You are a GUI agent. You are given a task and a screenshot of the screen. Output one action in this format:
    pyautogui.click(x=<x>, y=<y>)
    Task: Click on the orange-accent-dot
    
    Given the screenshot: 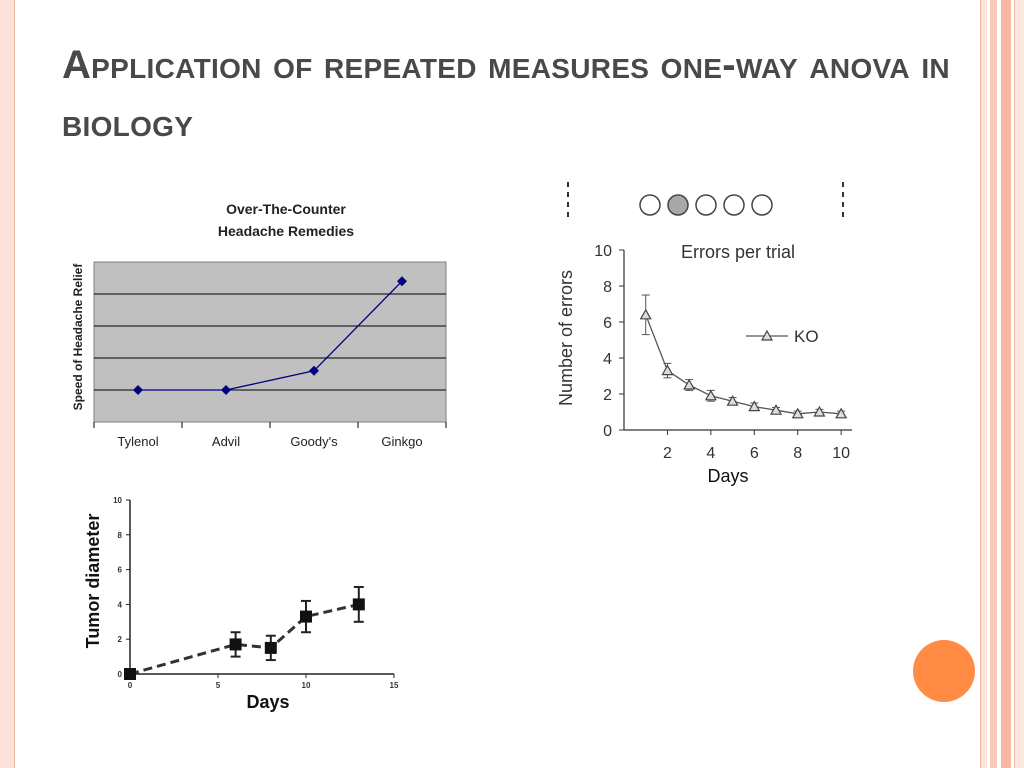 What is the action you would take?
    pyautogui.click(x=944, y=671)
    